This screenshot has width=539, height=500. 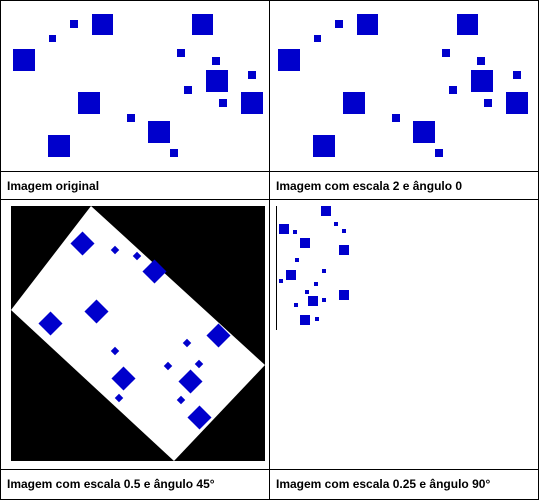 I want to click on caption-cell: Imagem com escala 2 e ângulo 0, so click(x=404, y=186).